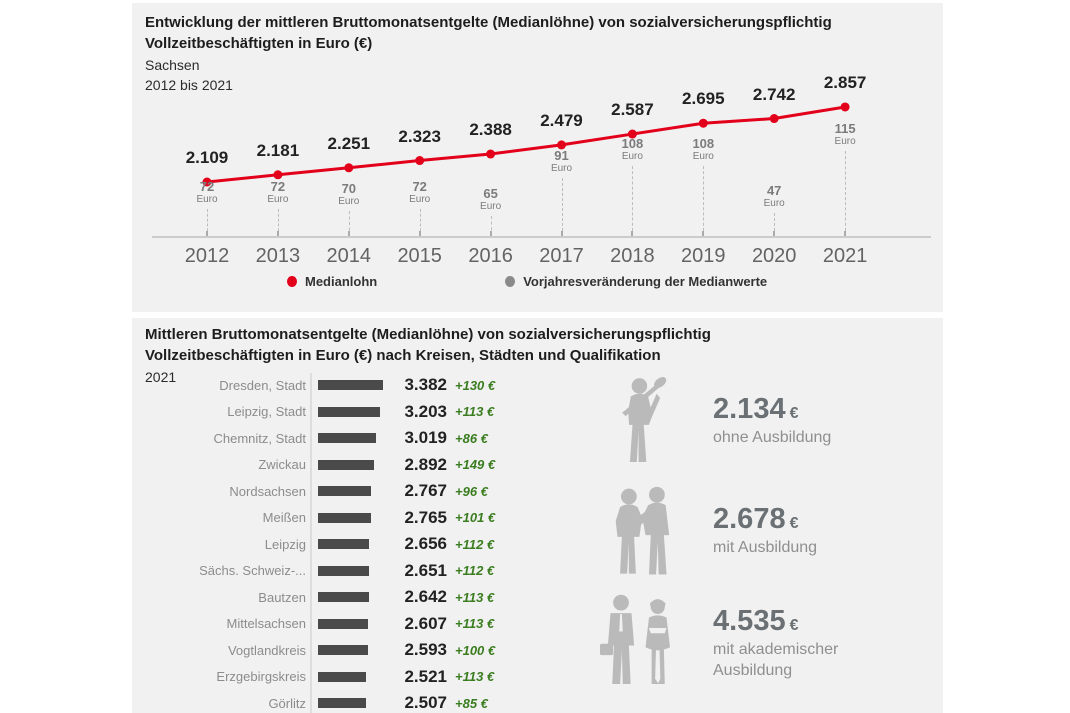 The image size is (1070, 713). What do you see at coordinates (266, 650) in the screenshot?
I see `district-name: Vogtlandkreis` at bounding box center [266, 650].